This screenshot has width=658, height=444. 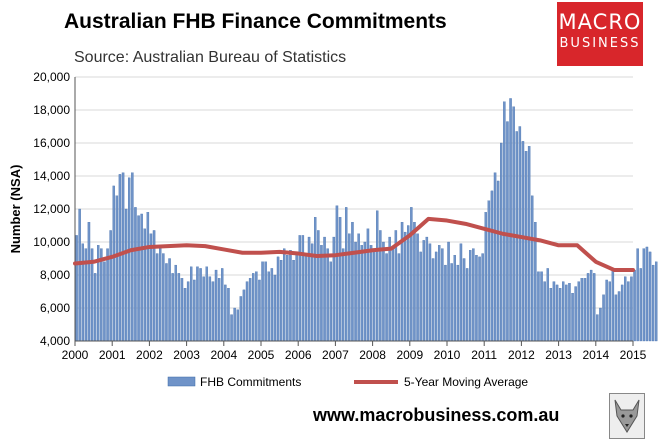 I want to click on y-tick-label: 16,000, so click(x=51, y=143).